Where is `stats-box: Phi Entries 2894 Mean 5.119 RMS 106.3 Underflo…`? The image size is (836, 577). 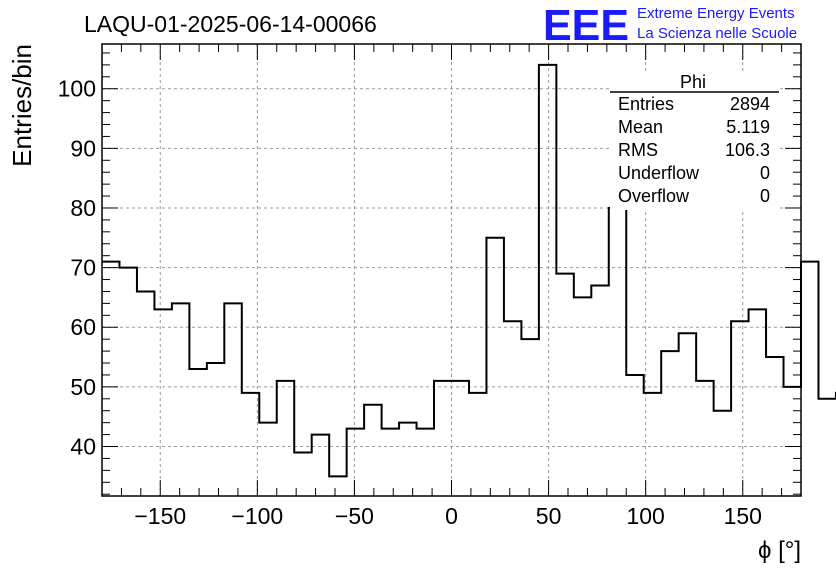
stats-box: Phi Entries 2894 Mean 5.119 RMS 106.3 Underflo… is located at coordinates (694, 141).